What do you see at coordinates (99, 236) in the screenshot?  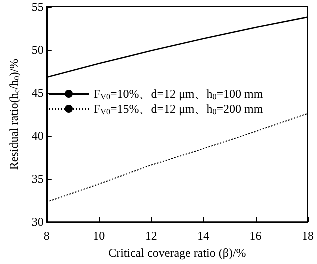 I see `x-tick-label: 10` at bounding box center [99, 236].